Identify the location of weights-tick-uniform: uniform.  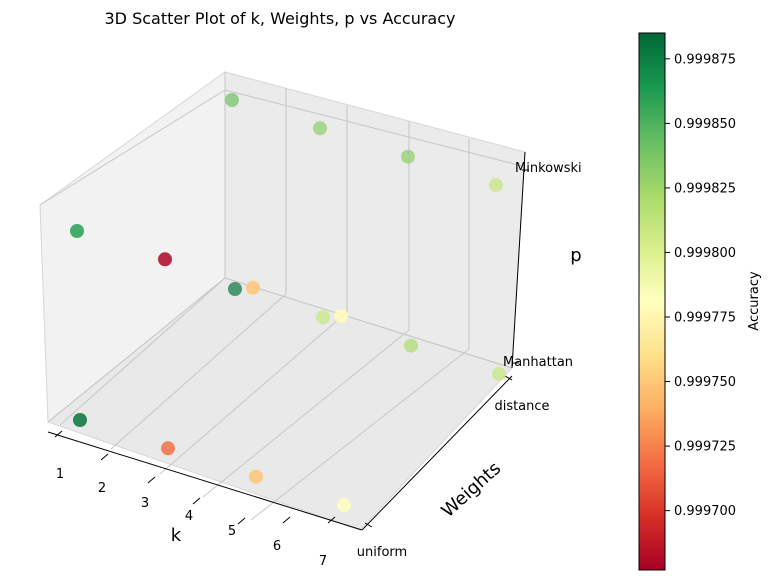
(382, 552).